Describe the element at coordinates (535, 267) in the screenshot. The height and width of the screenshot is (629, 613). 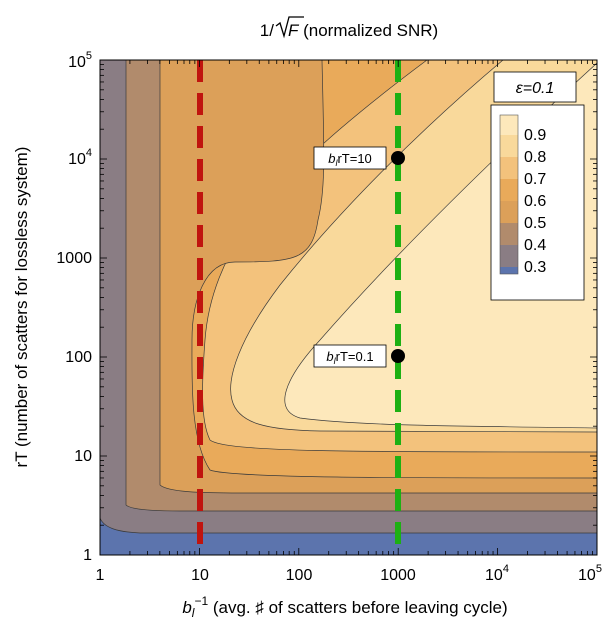
I see `legend-label-0-3: 0.3` at that location.